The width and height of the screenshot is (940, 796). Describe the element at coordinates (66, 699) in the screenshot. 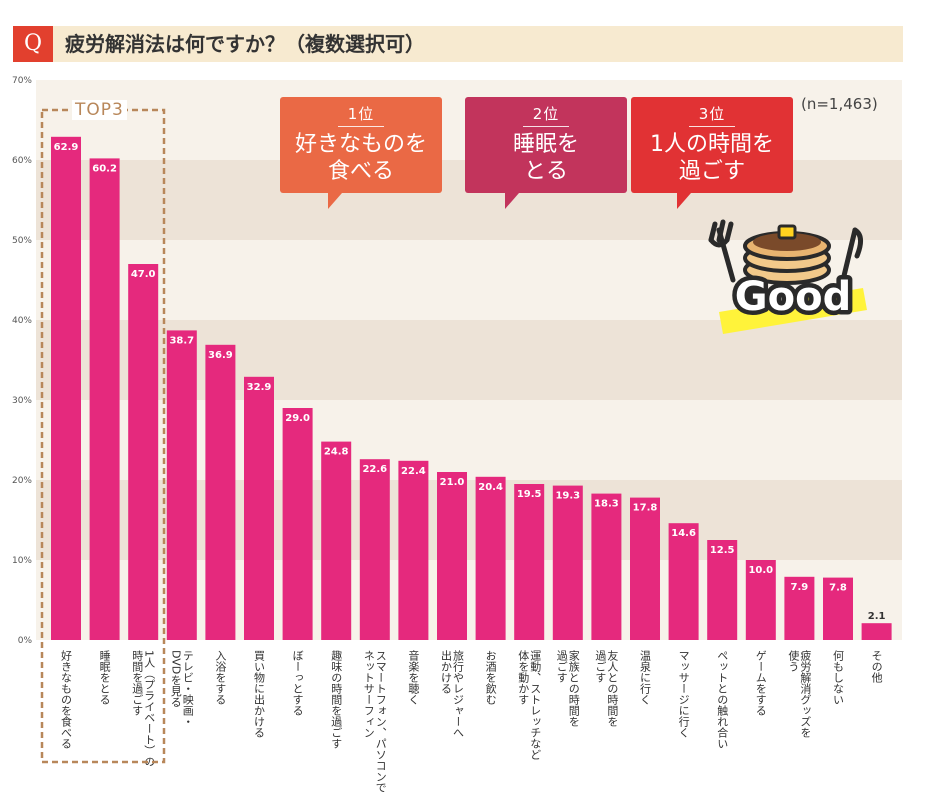

I see `x-category-label: 好きなものを食べる` at that location.